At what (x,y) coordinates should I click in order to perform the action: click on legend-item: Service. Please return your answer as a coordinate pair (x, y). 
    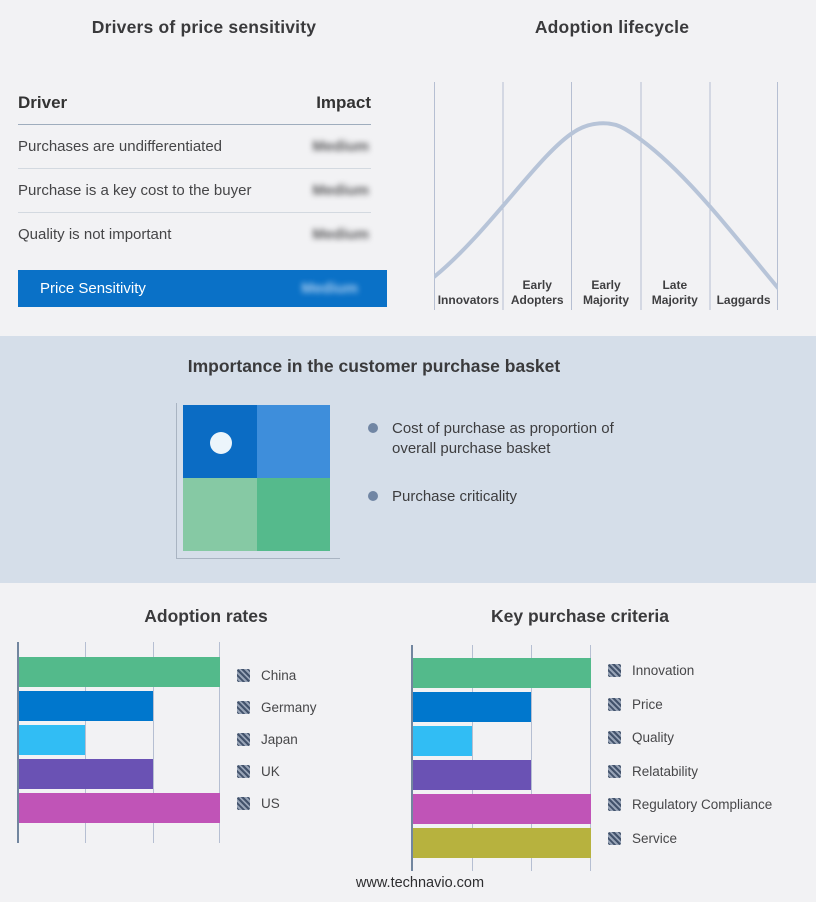
    Looking at the image, I should click on (690, 839).